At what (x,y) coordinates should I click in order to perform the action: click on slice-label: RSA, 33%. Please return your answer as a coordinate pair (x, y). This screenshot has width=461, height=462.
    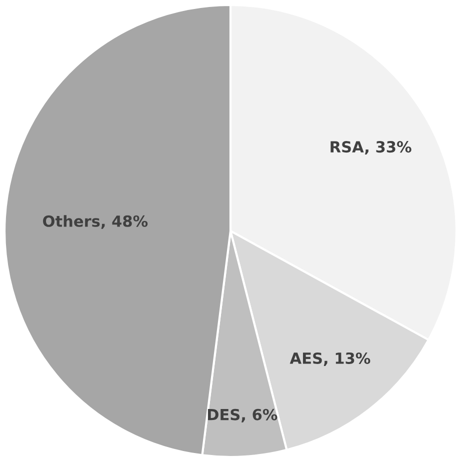
    Looking at the image, I should click on (371, 148).